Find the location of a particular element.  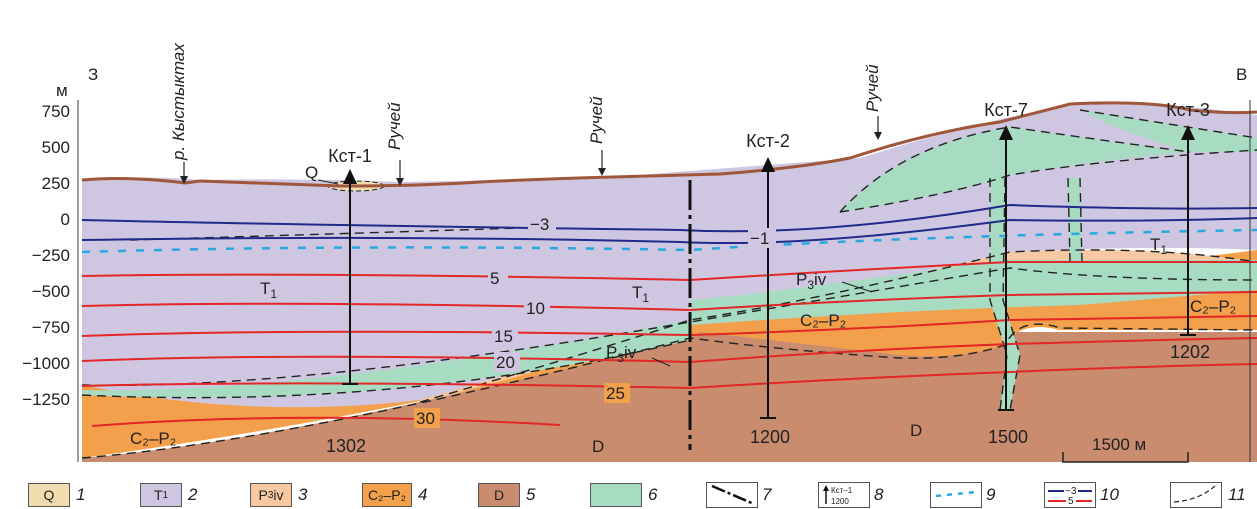

well-kst-7: Кст-7 1500 is located at coordinates (1006, 273).